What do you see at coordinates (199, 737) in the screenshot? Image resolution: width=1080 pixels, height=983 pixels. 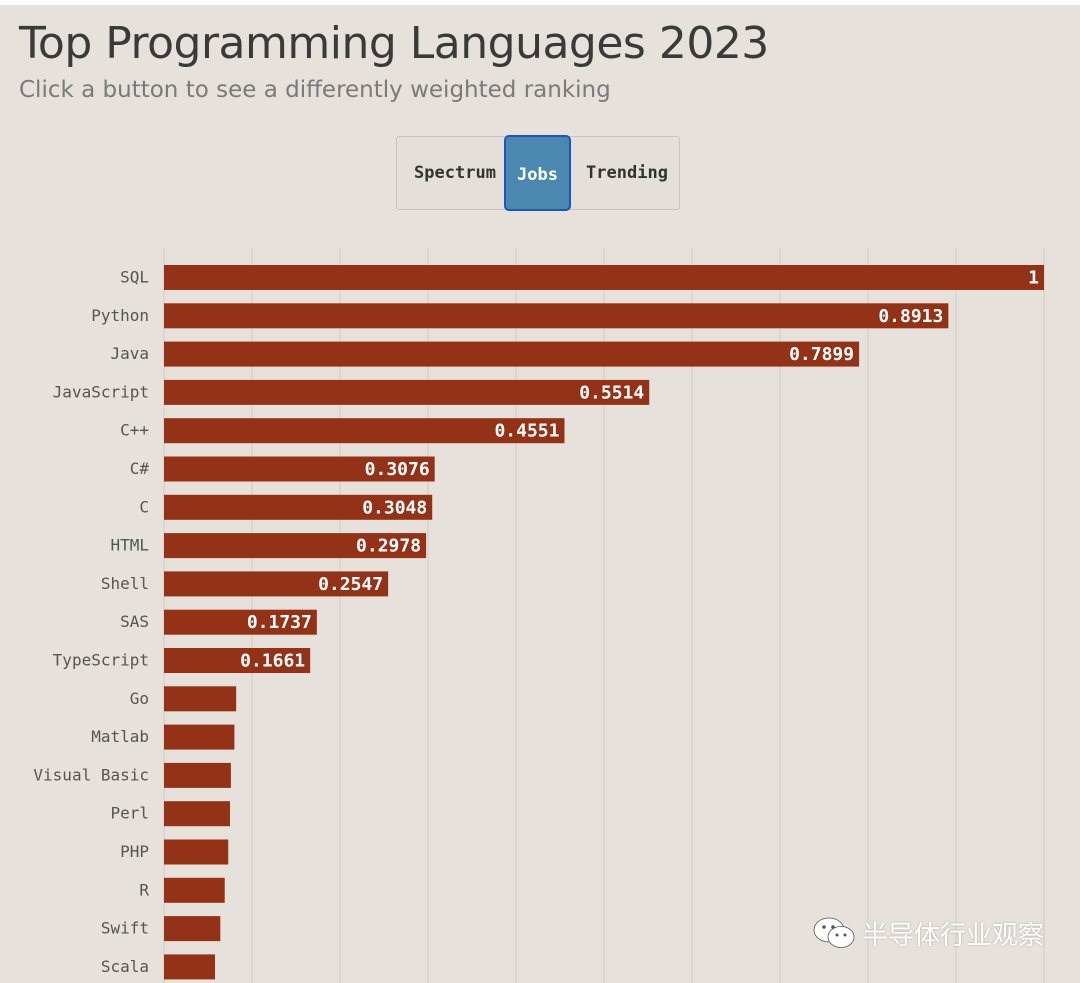 I see `bar-matlab` at bounding box center [199, 737].